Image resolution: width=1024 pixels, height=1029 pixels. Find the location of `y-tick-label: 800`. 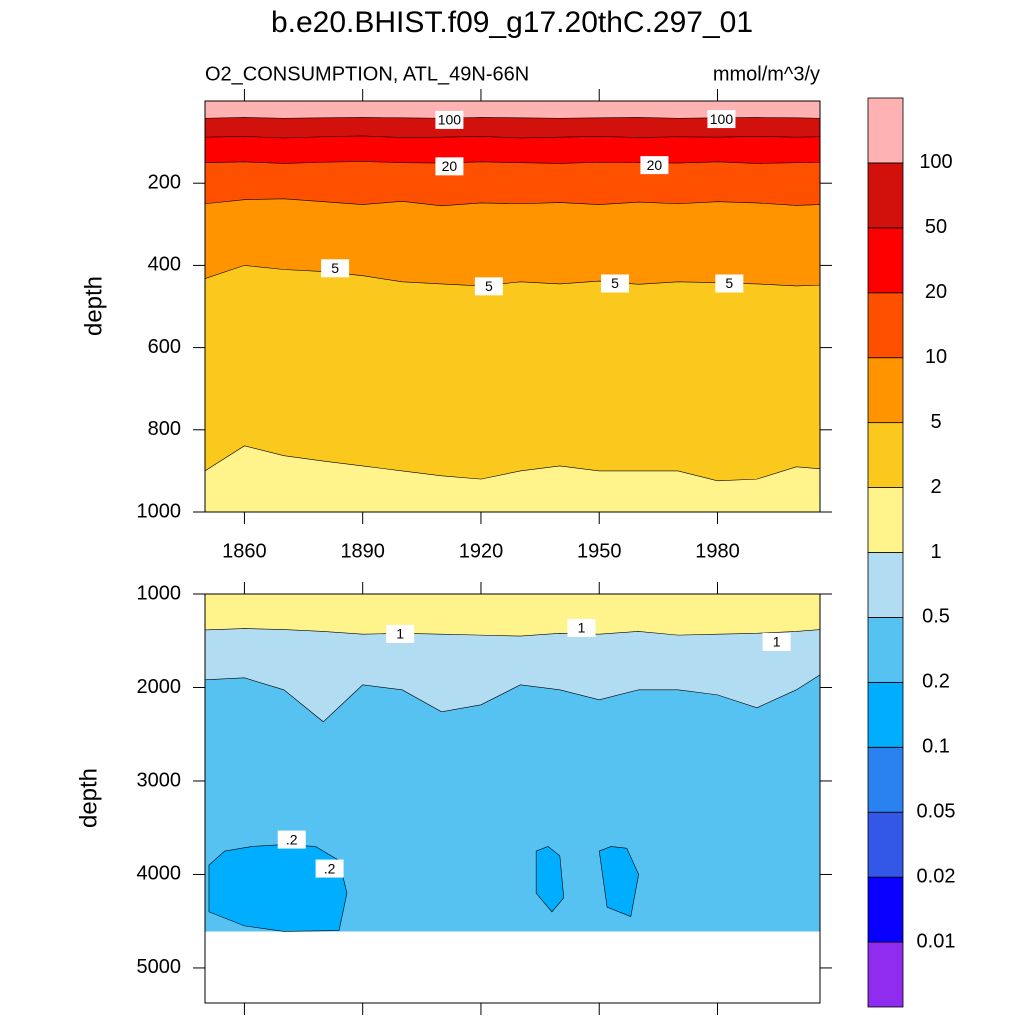

y-tick-label: 800 is located at coordinates (164, 429).